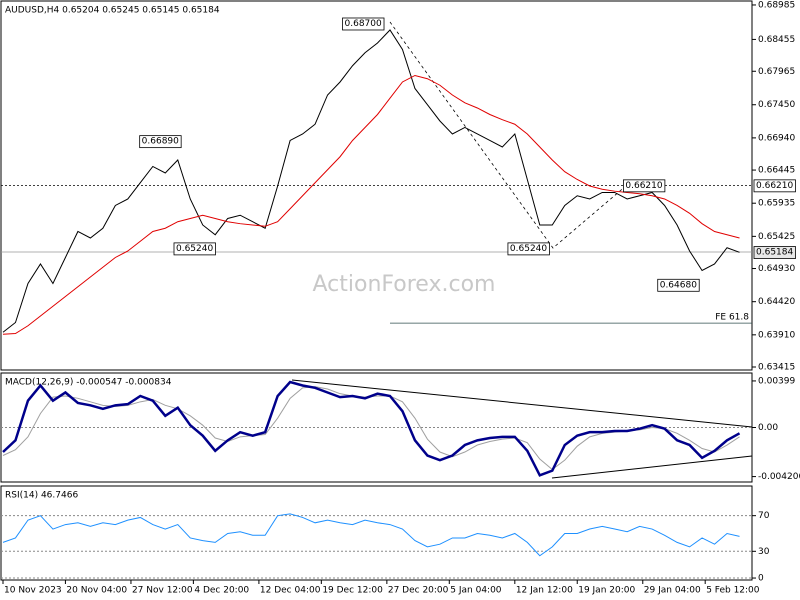 The image size is (800, 600). Describe the element at coordinates (776, 302) in the screenshot. I see `y-tick-label: 0.64420` at that location.